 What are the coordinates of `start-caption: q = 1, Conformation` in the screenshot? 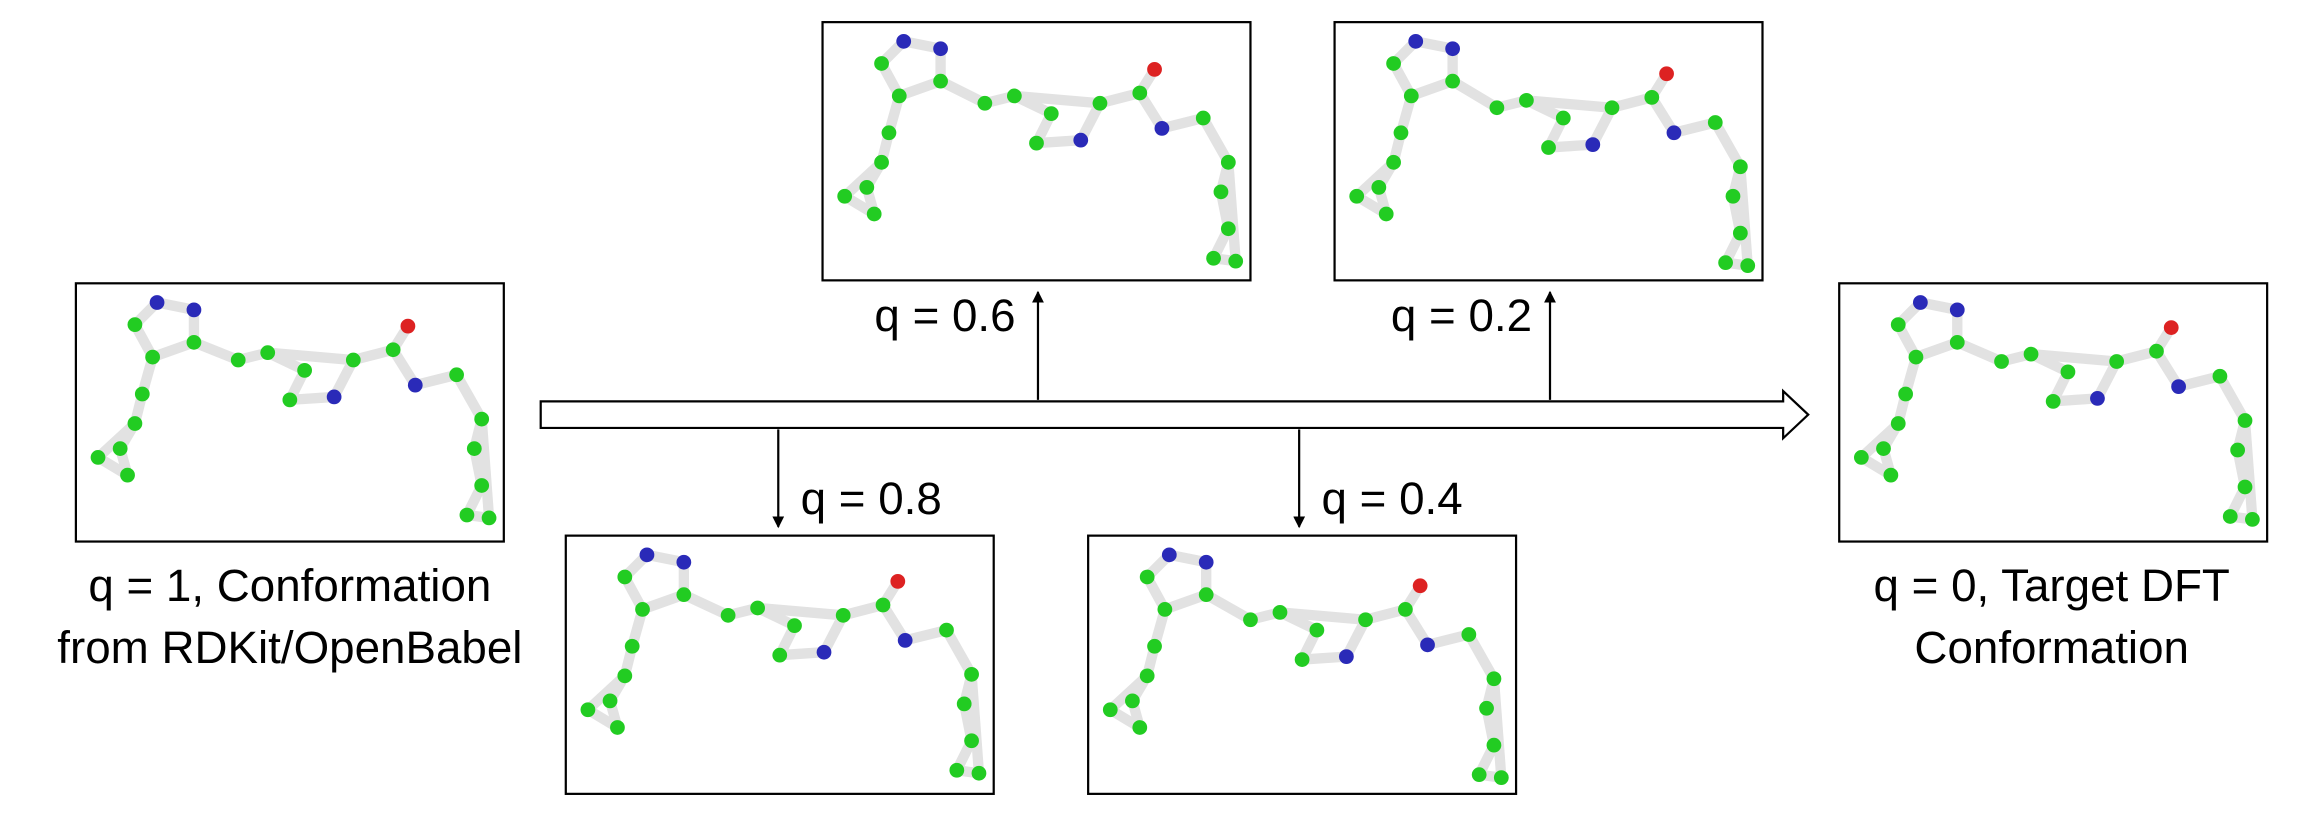 It's located at (289, 585).